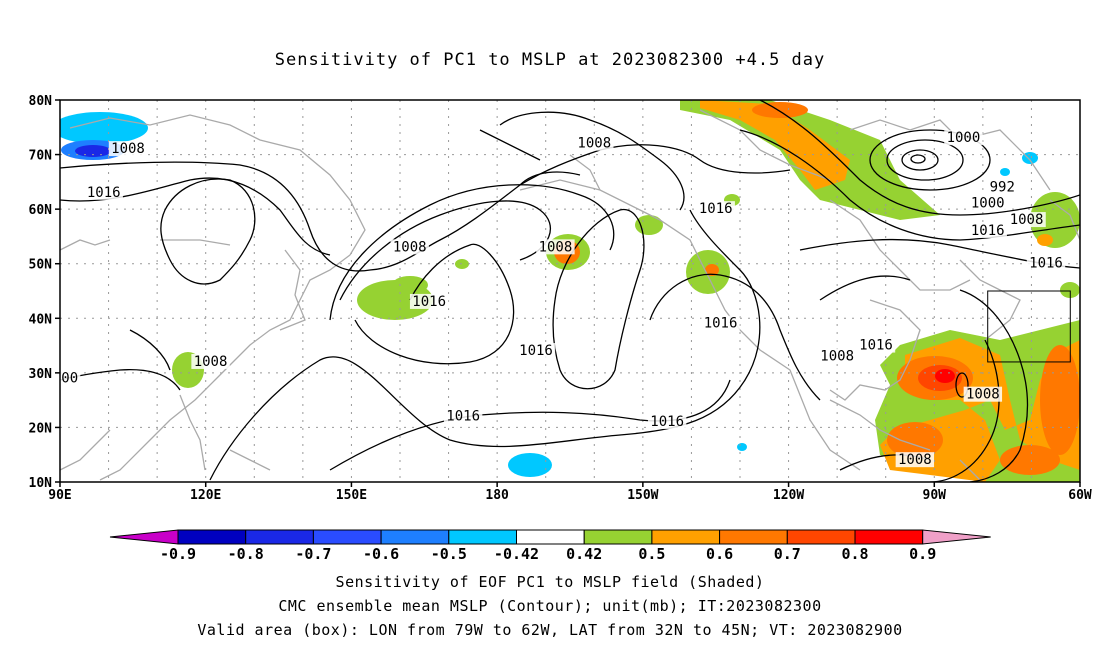 Image resolution: width=1100 pixels, height=650 pixels. I want to click on lon-tick-label: 90W, so click(935, 495).